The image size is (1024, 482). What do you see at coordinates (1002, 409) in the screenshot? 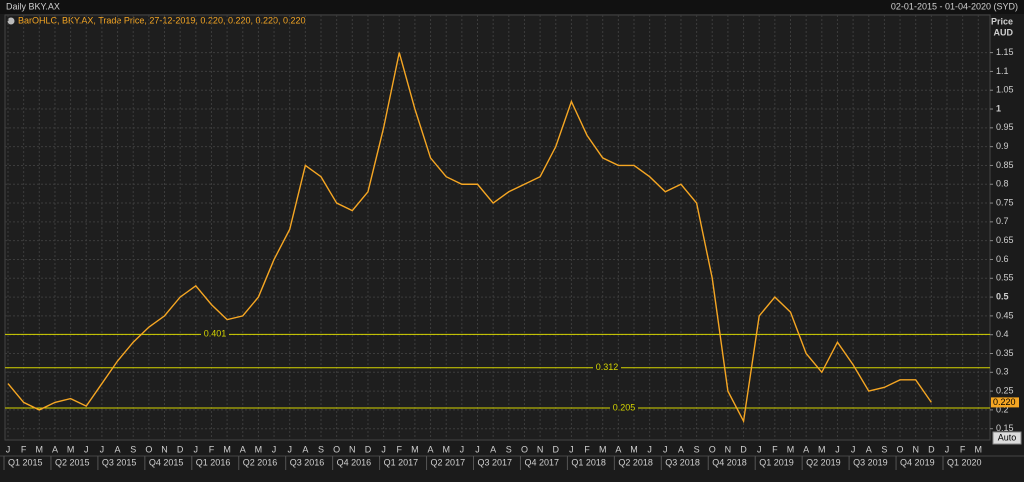
I see `y-tick-label: 0.2` at bounding box center [1002, 409].